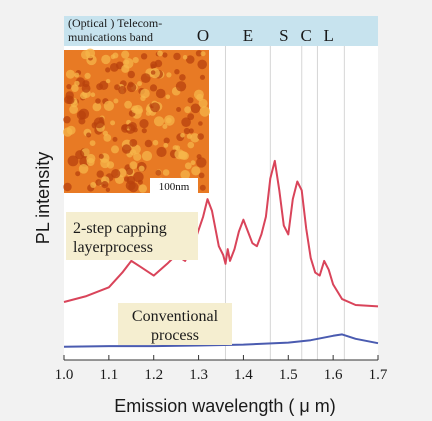 The height and width of the screenshot is (421, 432). I want to click on scale-bar-label: 100nm, so click(174, 187).